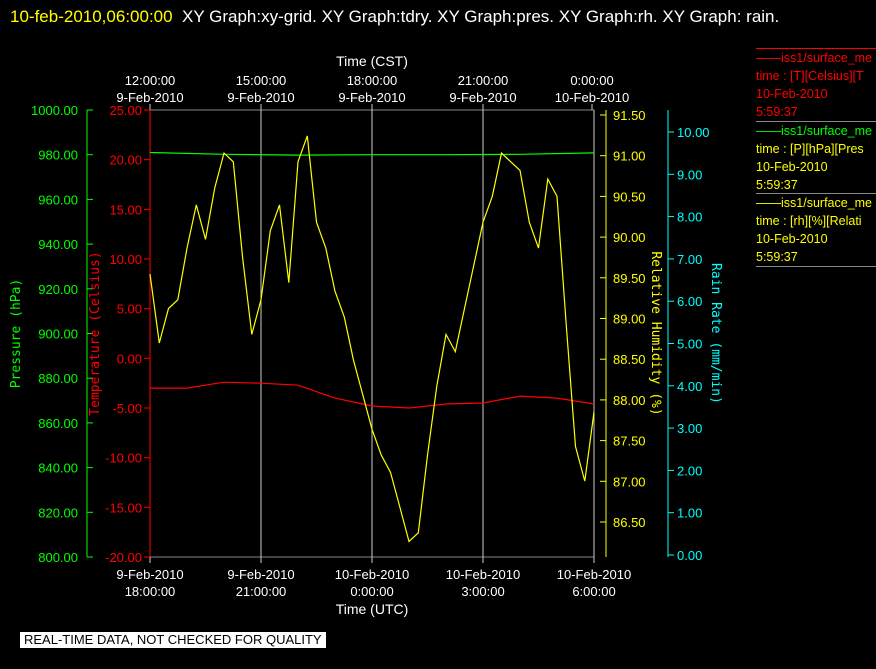  I want to click on pressure-tick-label: 820.00, so click(58, 512).